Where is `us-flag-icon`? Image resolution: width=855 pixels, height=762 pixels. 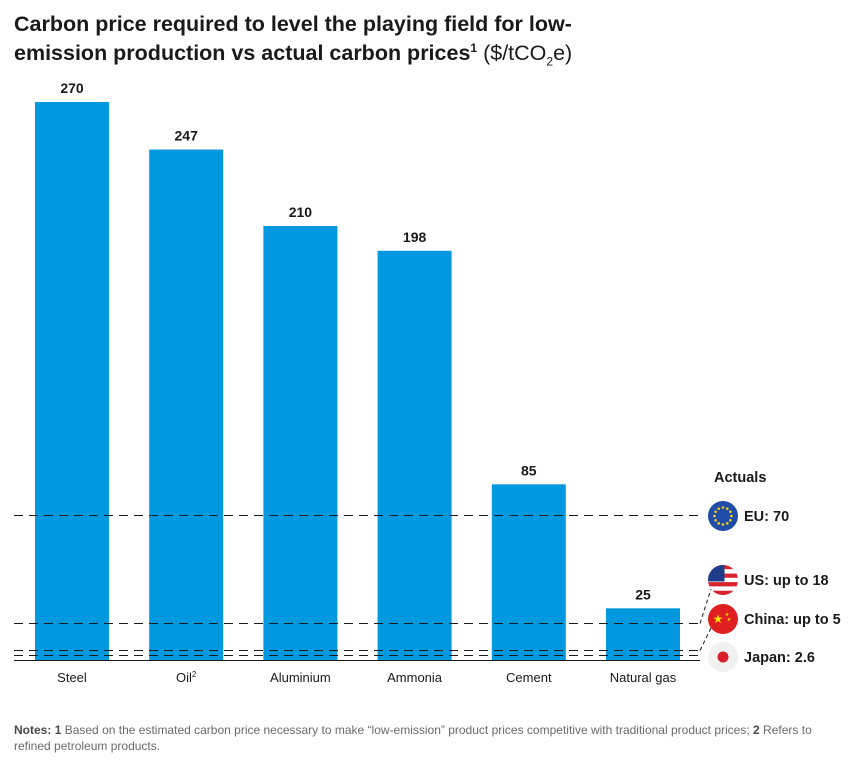 us-flag-icon is located at coordinates (723, 580).